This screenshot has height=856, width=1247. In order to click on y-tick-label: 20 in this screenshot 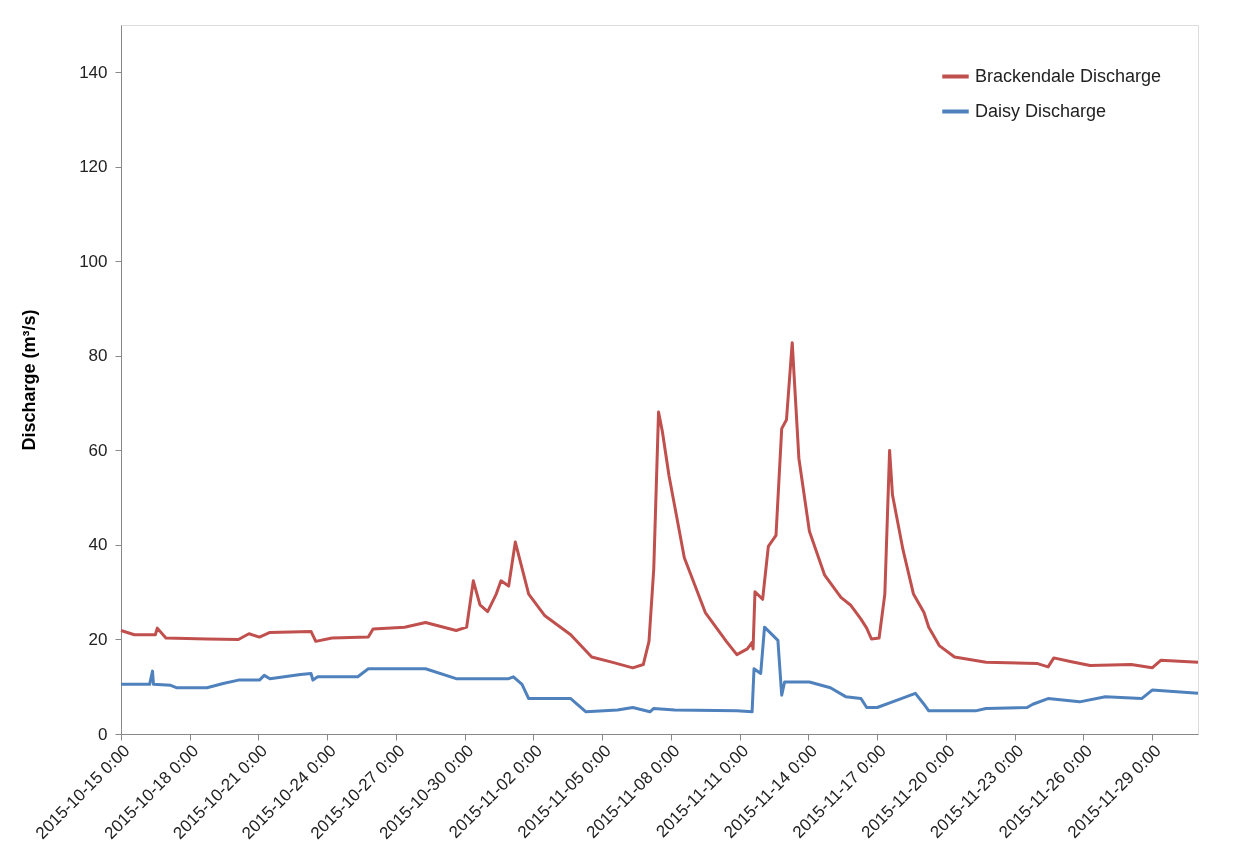, I will do `click(98, 639)`.